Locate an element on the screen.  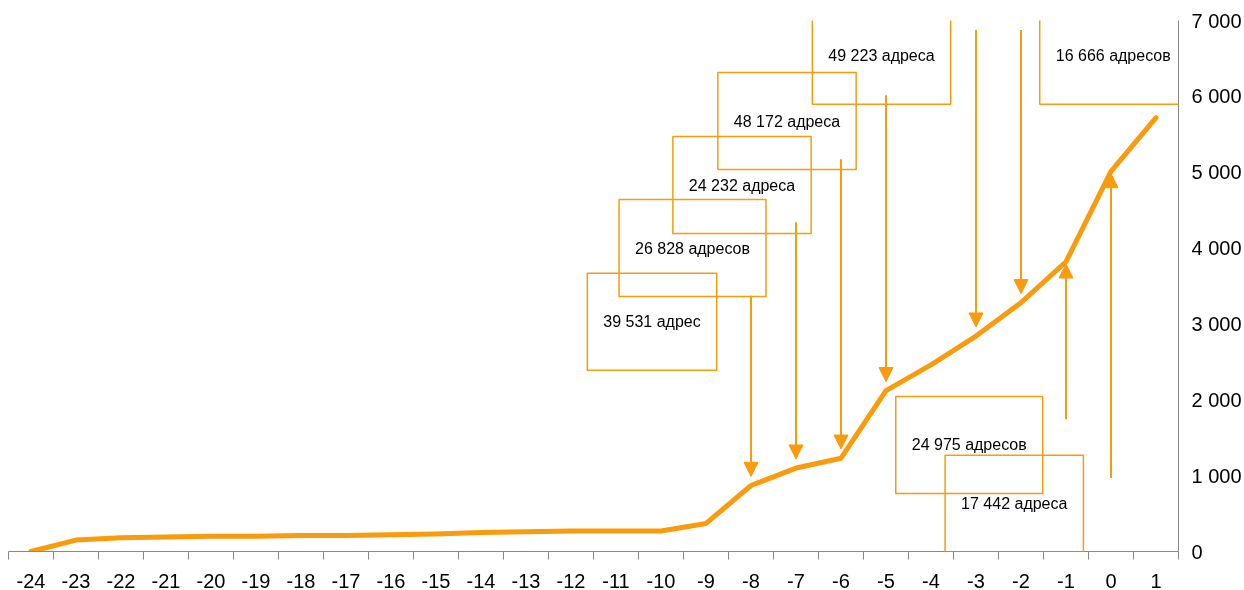
x-tick-label: -6 is located at coordinates (841, 579).